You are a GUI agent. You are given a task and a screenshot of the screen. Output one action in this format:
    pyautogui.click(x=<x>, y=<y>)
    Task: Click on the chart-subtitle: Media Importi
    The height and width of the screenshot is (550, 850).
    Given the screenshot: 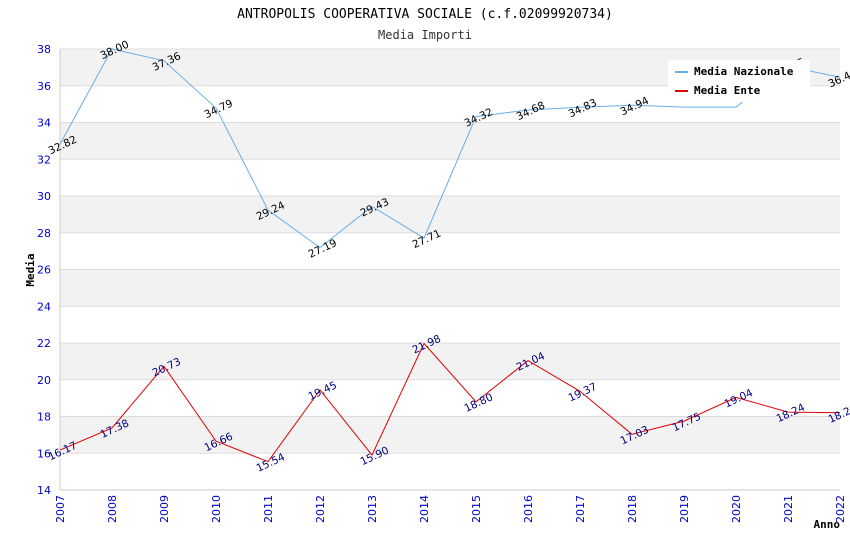 What is the action you would take?
    pyautogui.click(x=425, y=35)
    